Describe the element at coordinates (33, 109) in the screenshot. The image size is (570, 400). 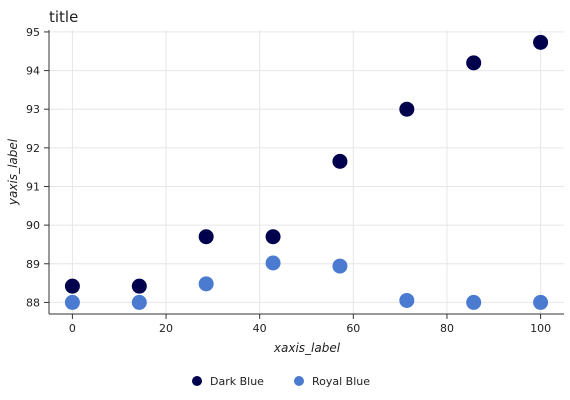
I see `y-tick-label: 93` at that location.